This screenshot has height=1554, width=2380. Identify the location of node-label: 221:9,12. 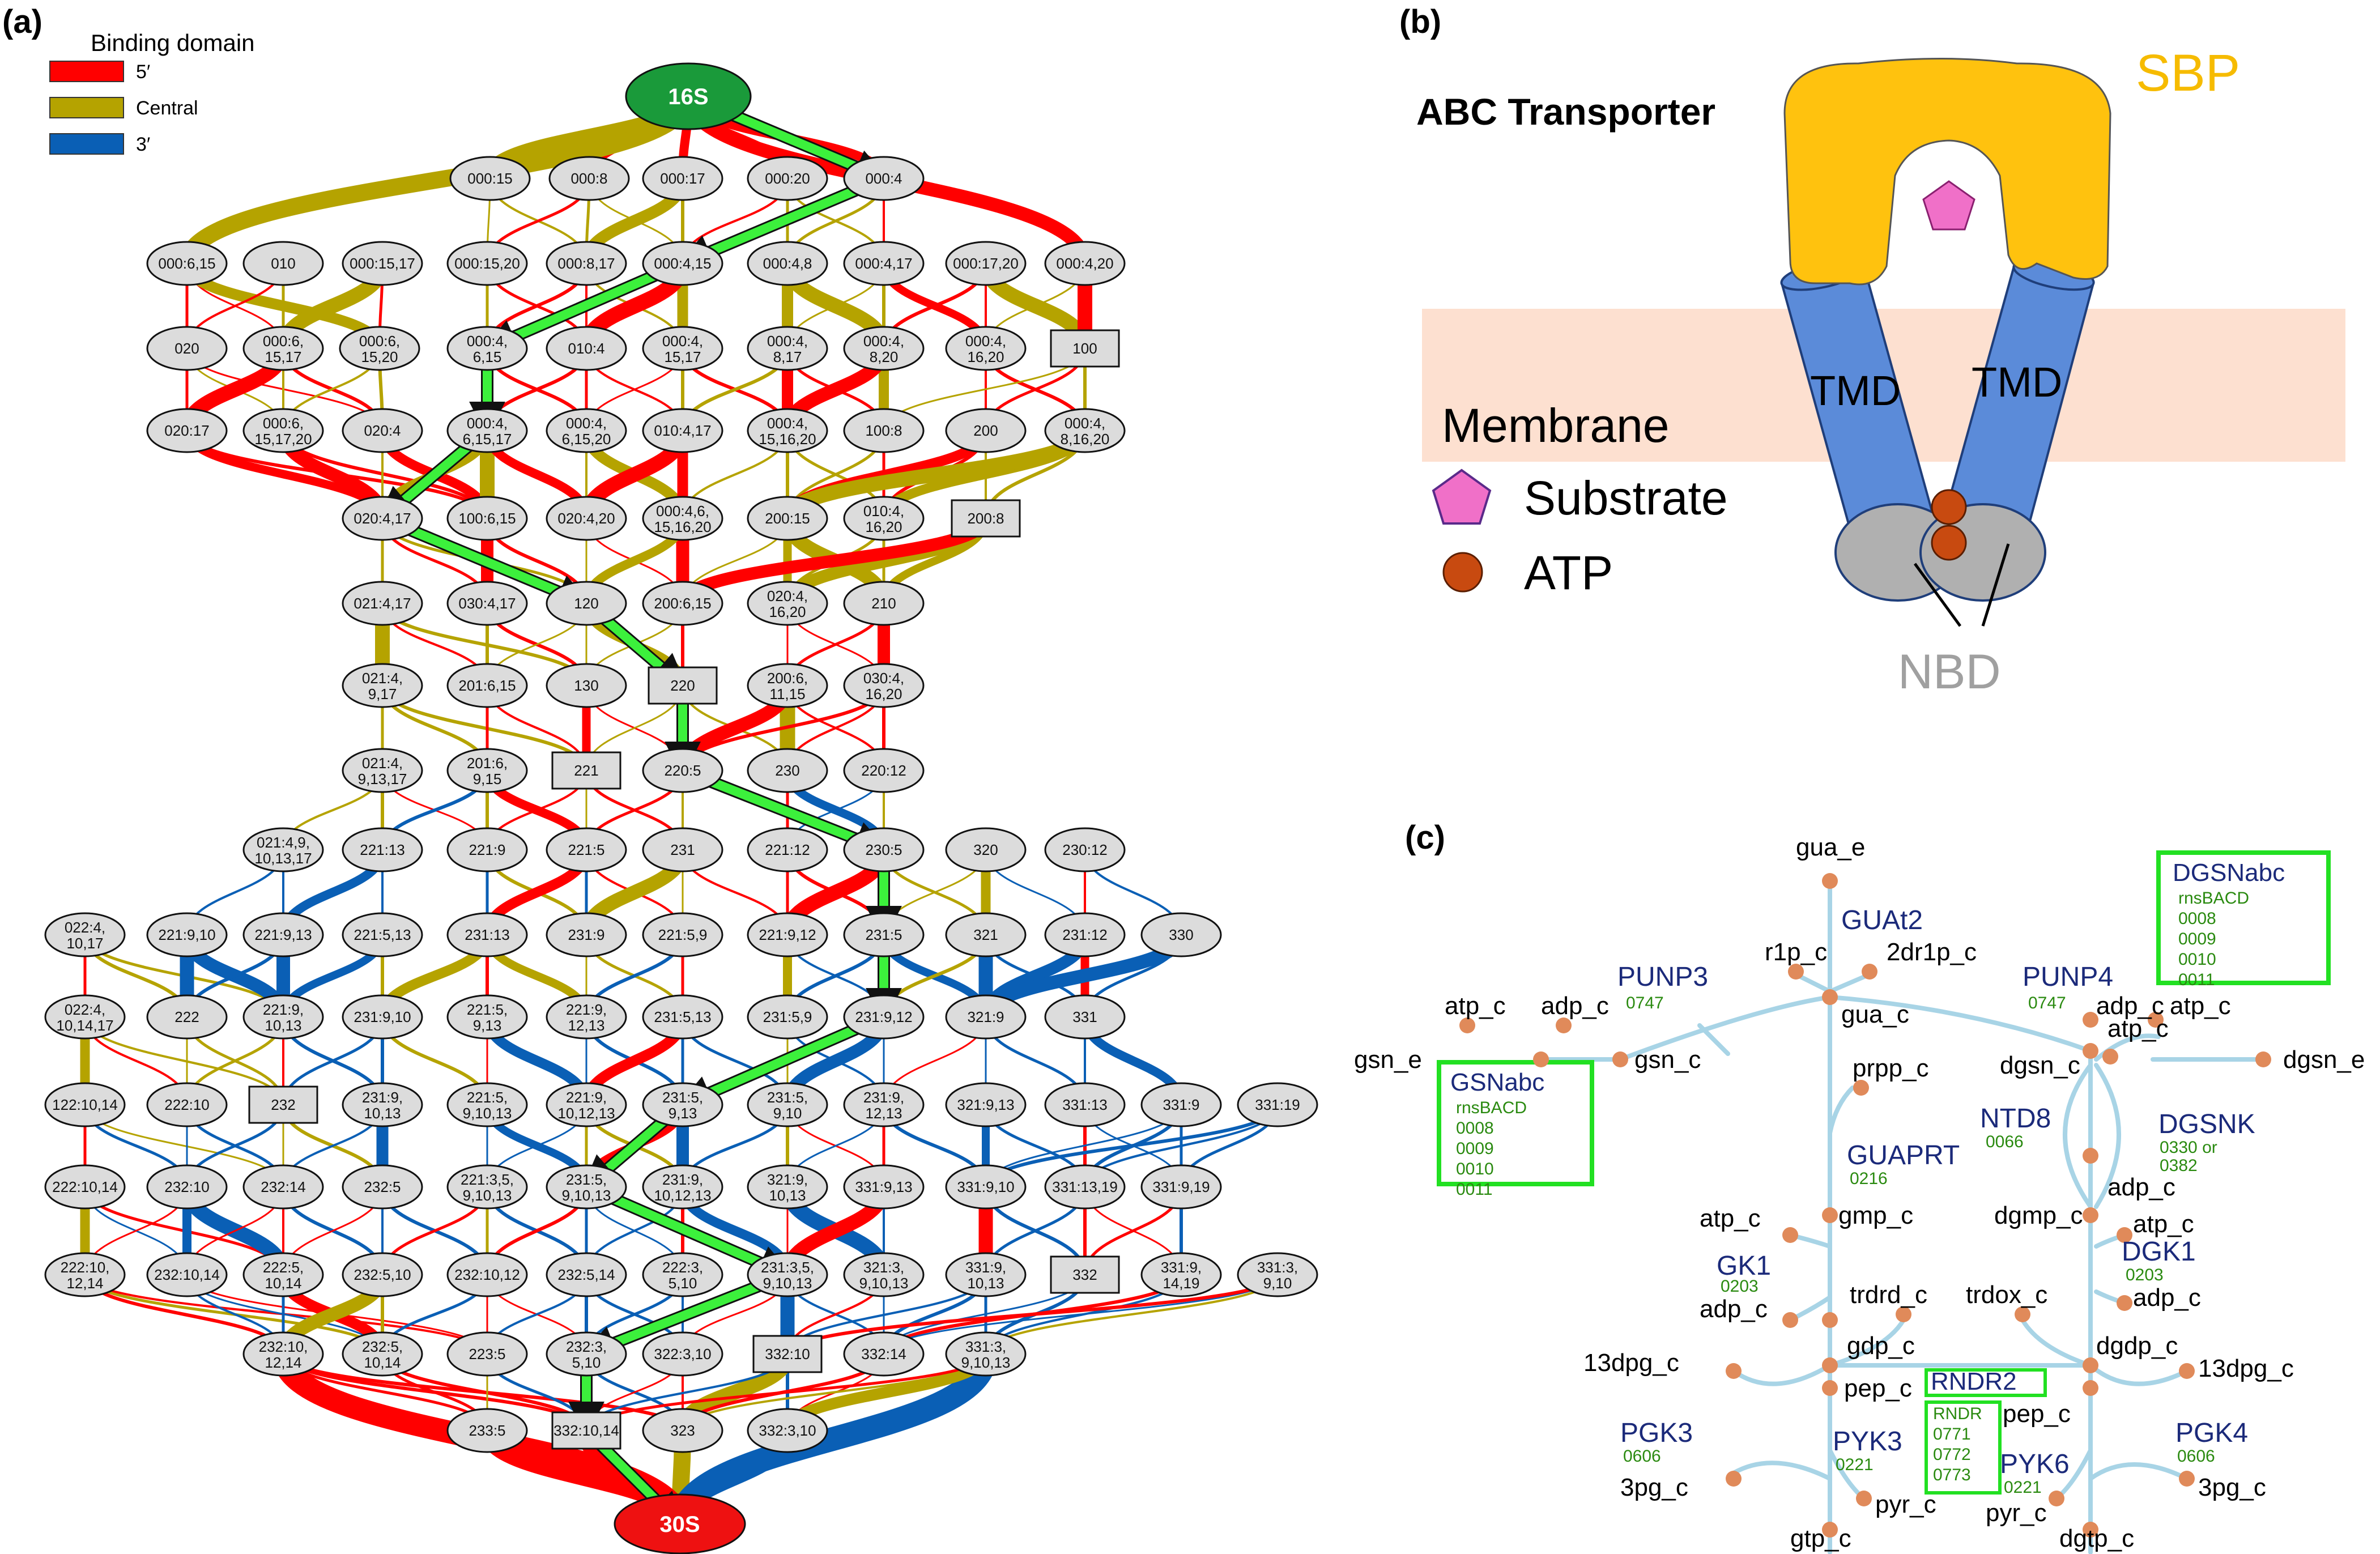
(787, 934).